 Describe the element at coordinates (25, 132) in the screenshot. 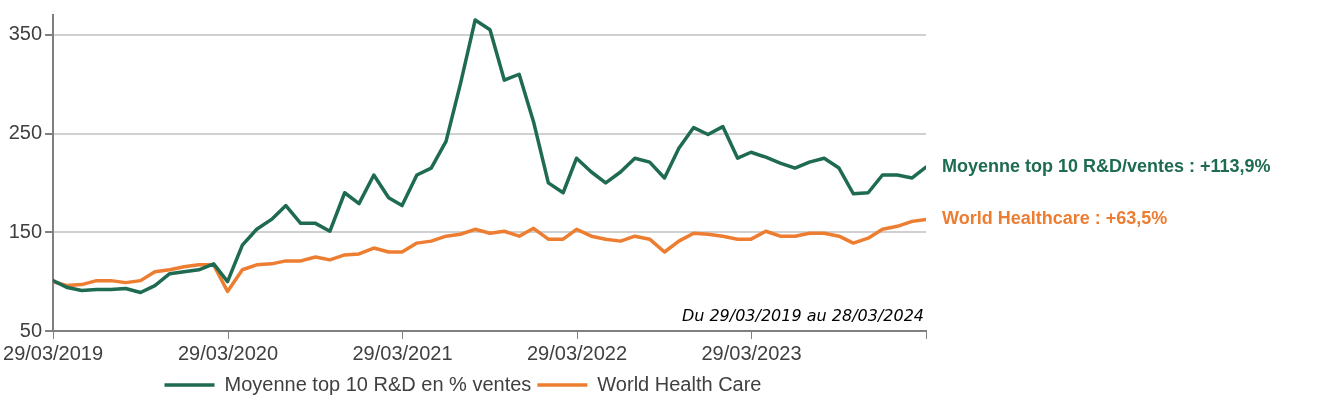

I see `y-tick-label: 250` at that location.